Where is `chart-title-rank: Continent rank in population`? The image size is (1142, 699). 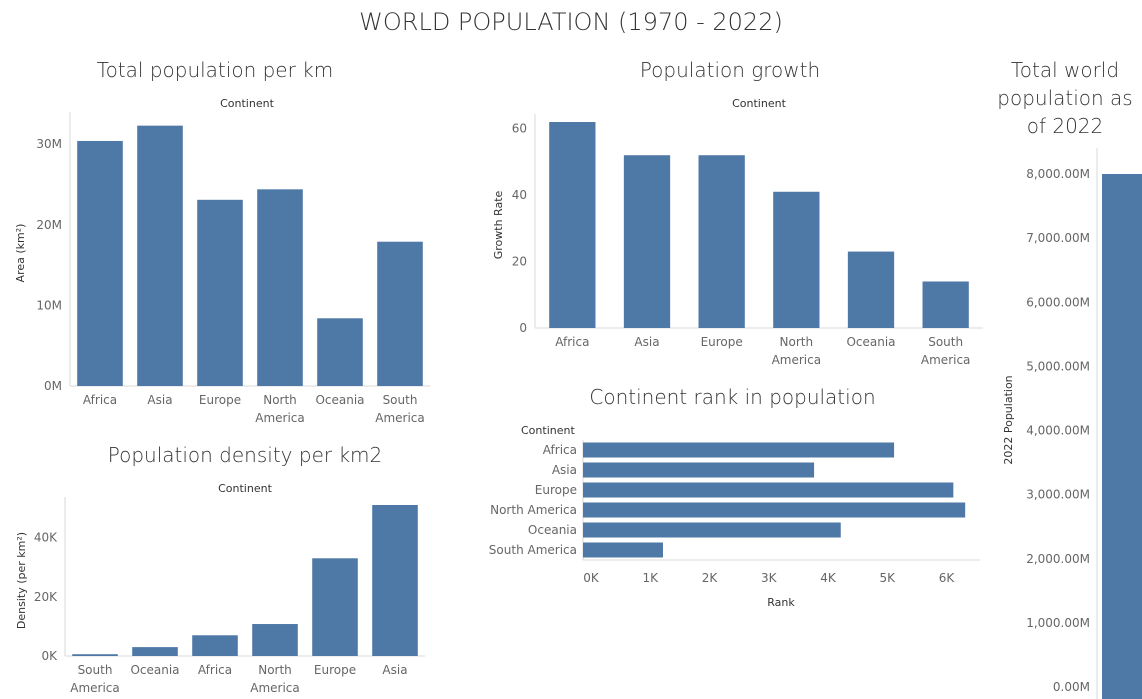 chart-title-rank: Continent rank in population is located at coordinates (732, 397).